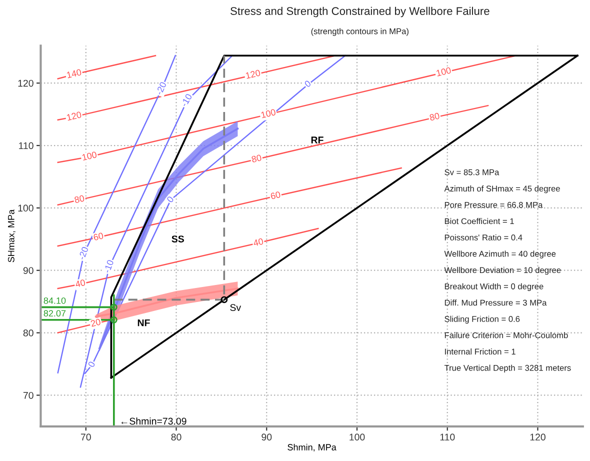  I want to click on annotation: Pore Pressure = 66.8 MPa, so click(493, 205).